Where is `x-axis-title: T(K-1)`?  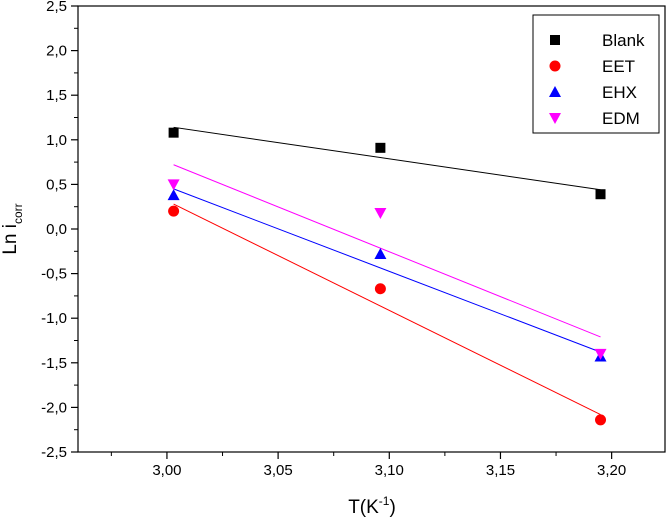
x-axis-title: T(K-1) is located at coordinates (372, 506).